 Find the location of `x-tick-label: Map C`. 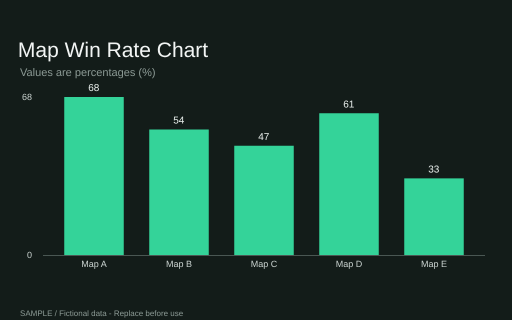

x-tick-label: Map C is located at coordinates (264, 263).